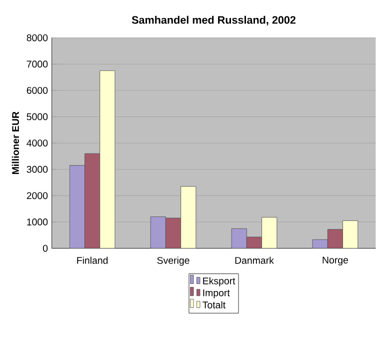  I want to click on y-axis-title: Millioner EUR, so click(15, 143).